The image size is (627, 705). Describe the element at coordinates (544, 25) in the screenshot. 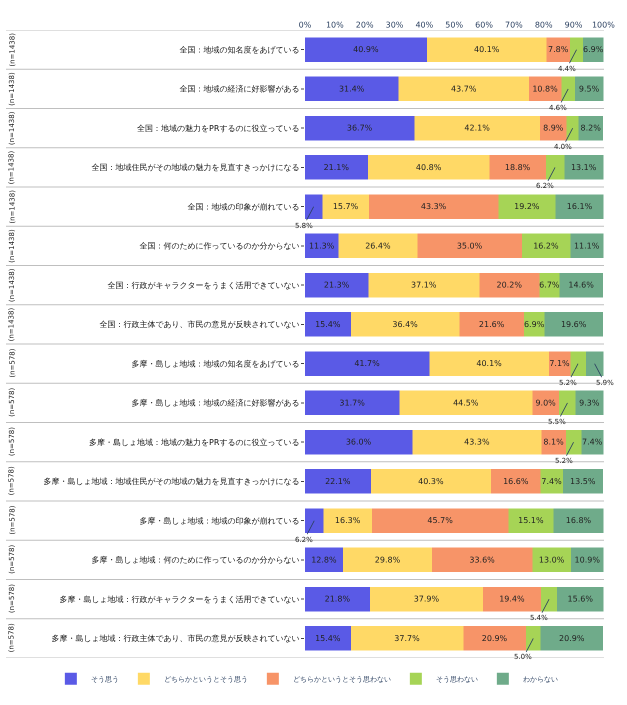

I see `x-tick-label: 80%` at that location.